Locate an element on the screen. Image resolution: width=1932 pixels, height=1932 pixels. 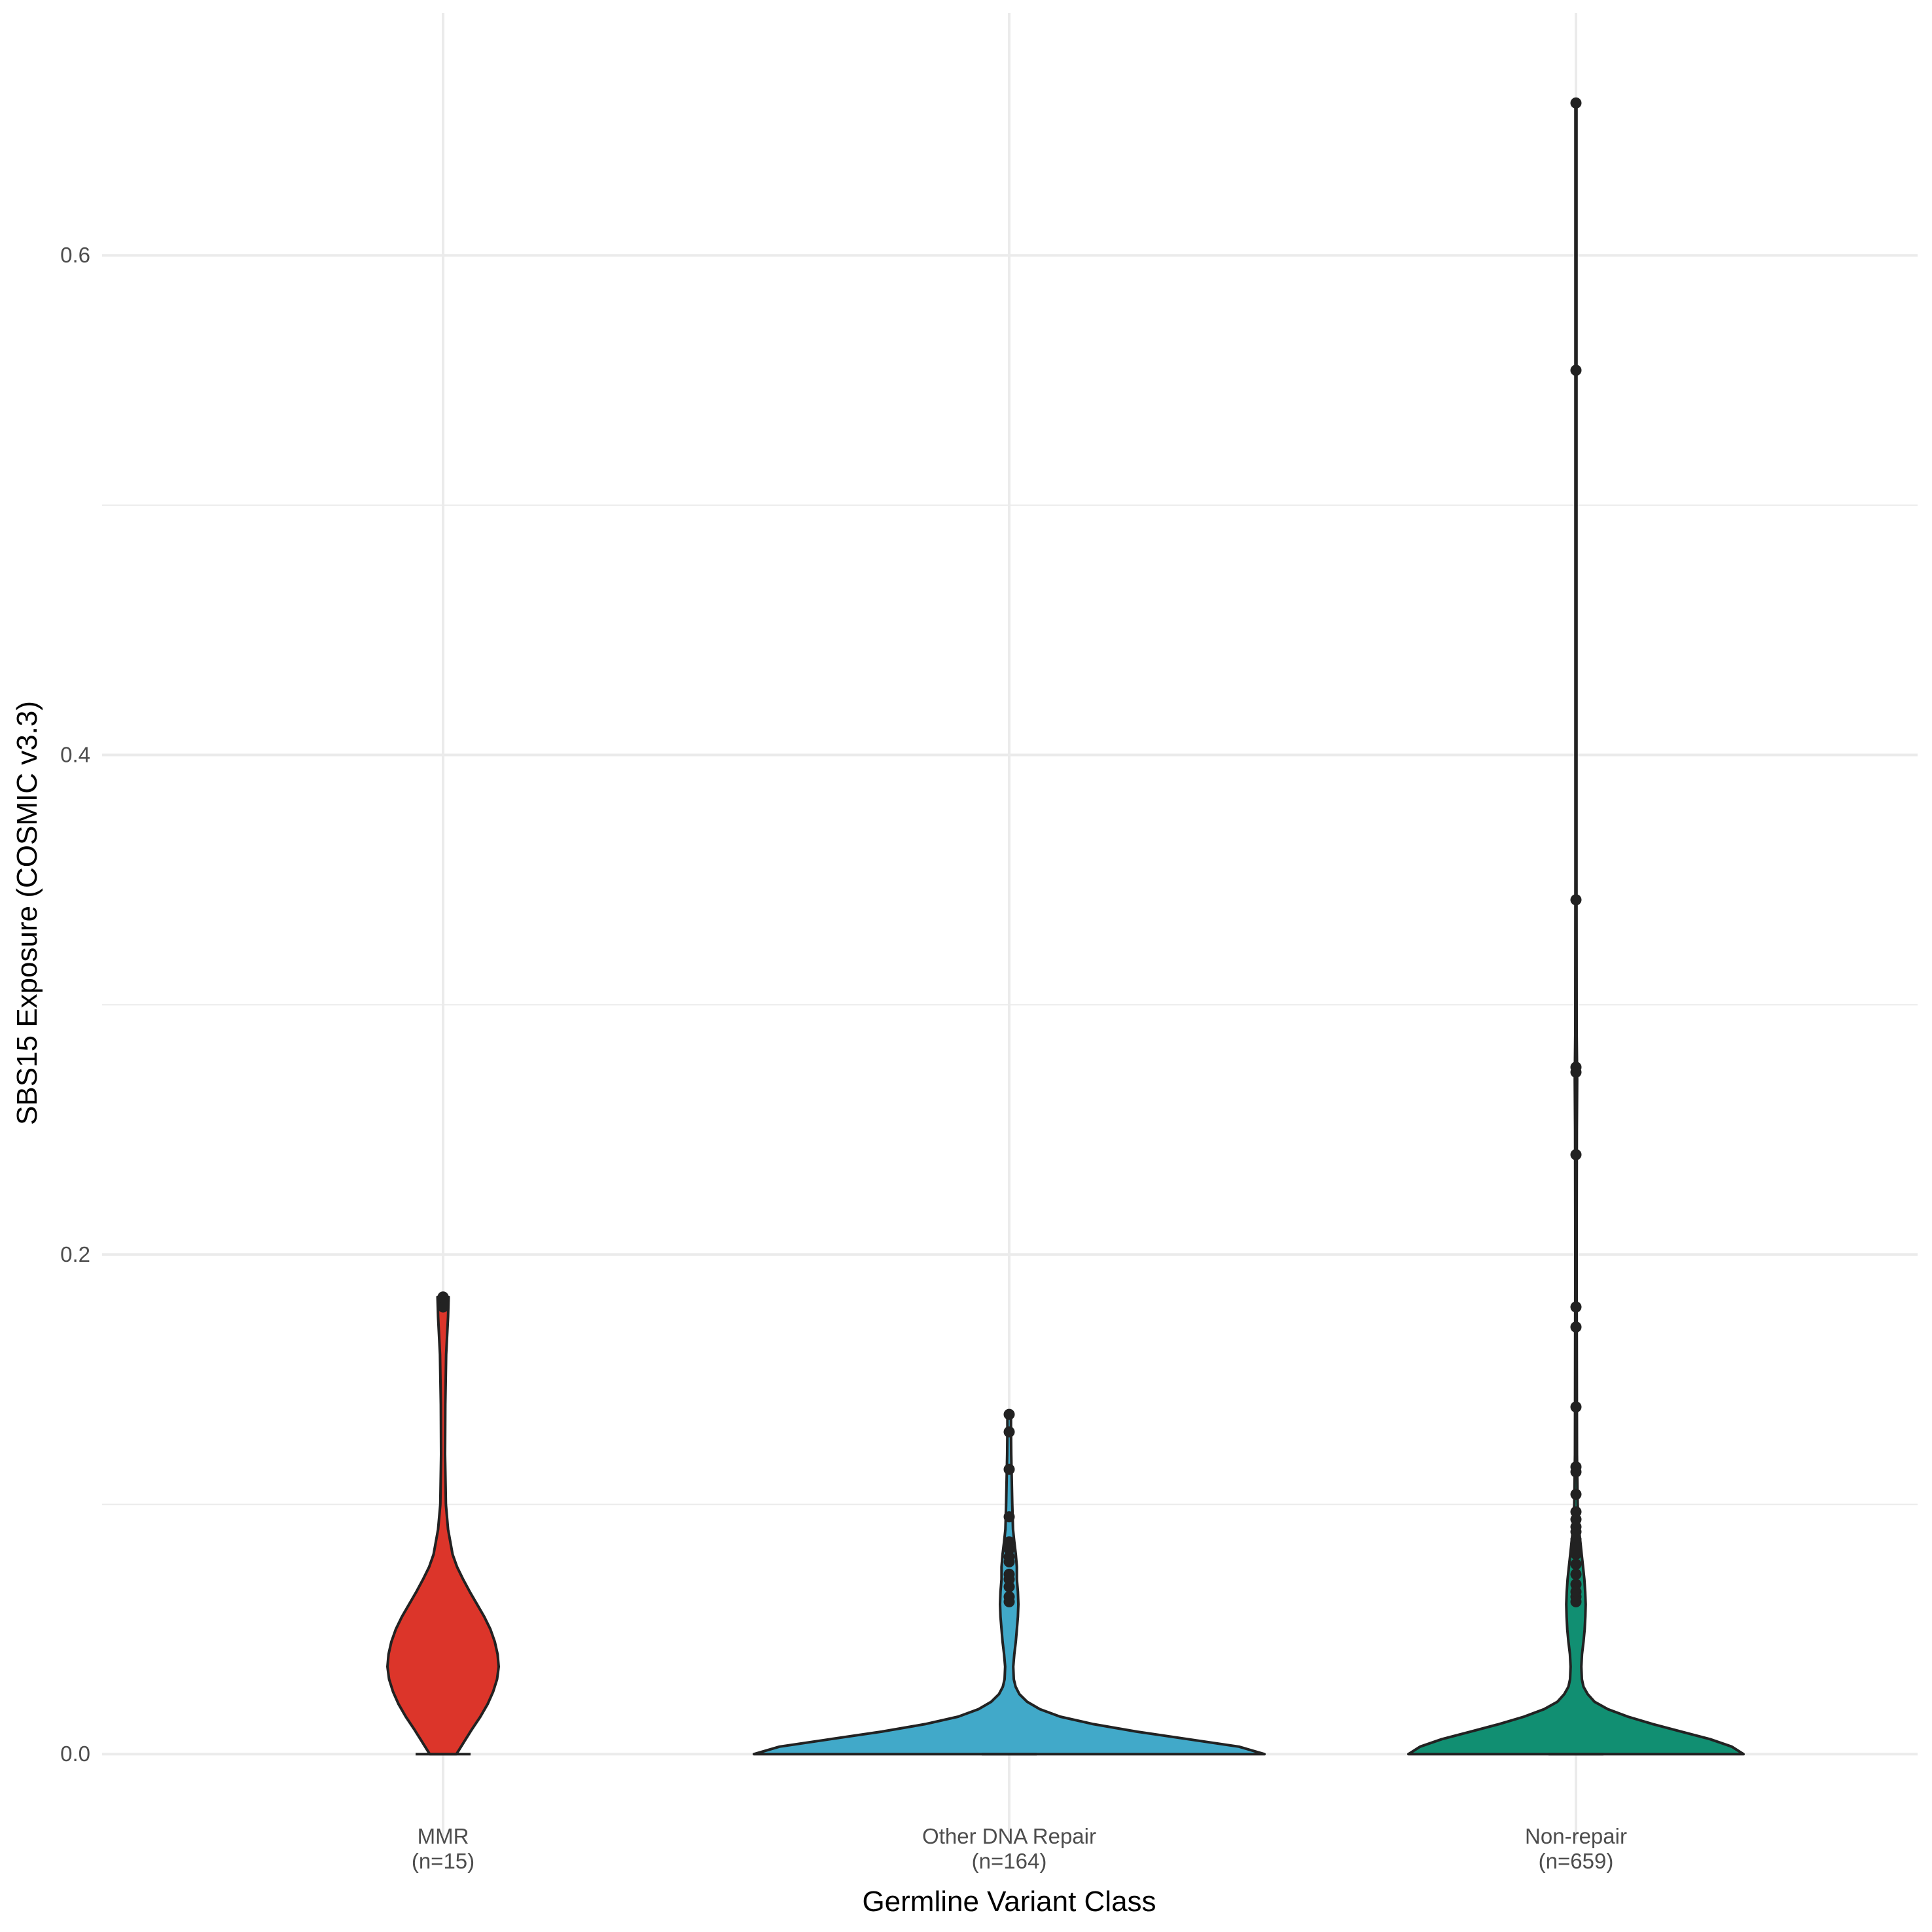
y-tick-label: 0.2 is located at coordinates (75, 1254).